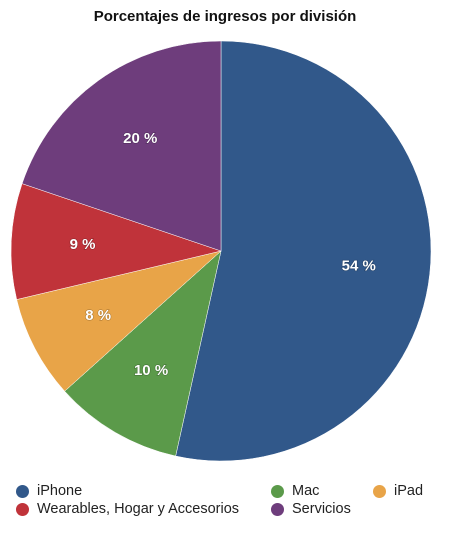 Image resolution: width=450 pixels, height=536 pixels. Describe the element at coordinates (83, 244) in the screenshot. I see `data-label-wearables: 9 %` at that location.